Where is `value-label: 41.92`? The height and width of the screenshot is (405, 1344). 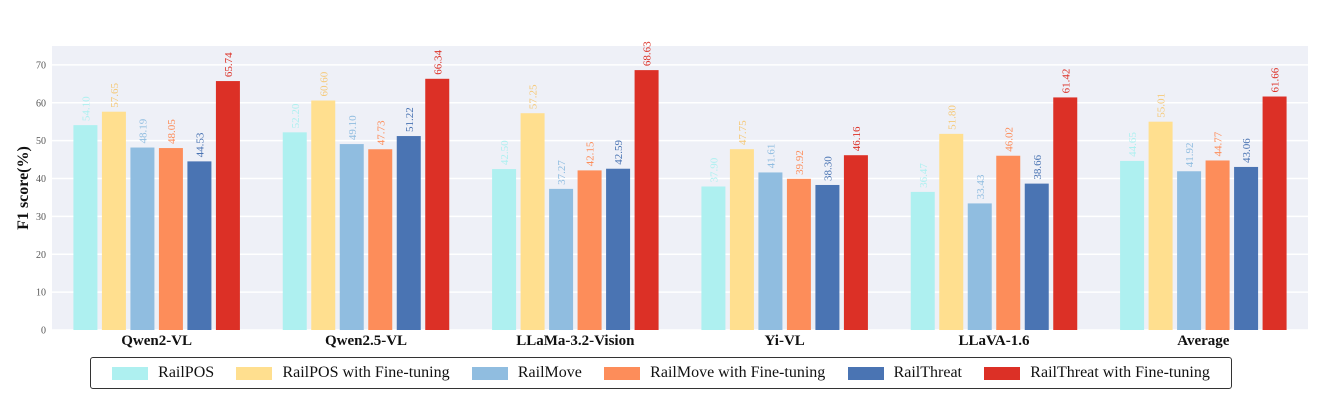 value-label: 41.92 is located at coordinates (1190, 155).